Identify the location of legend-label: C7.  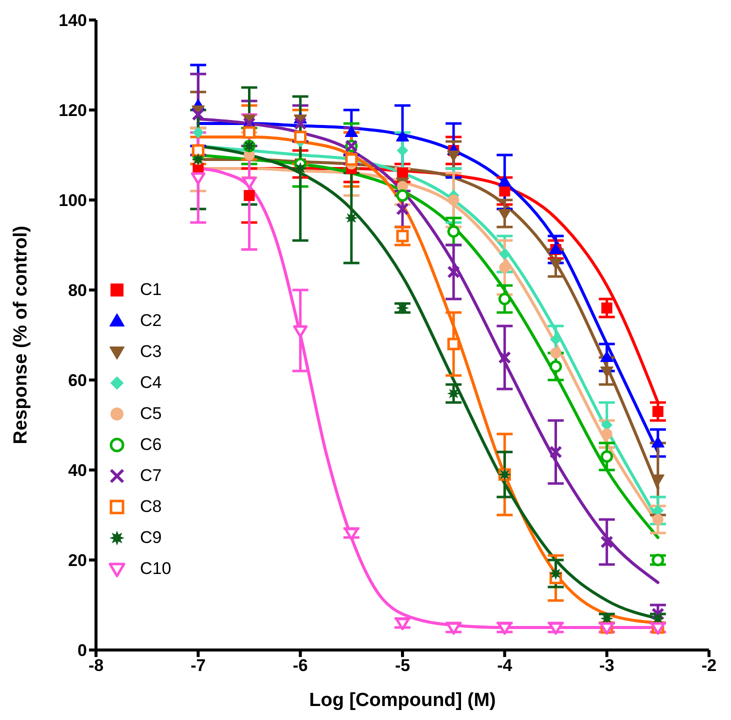
(151, 476).